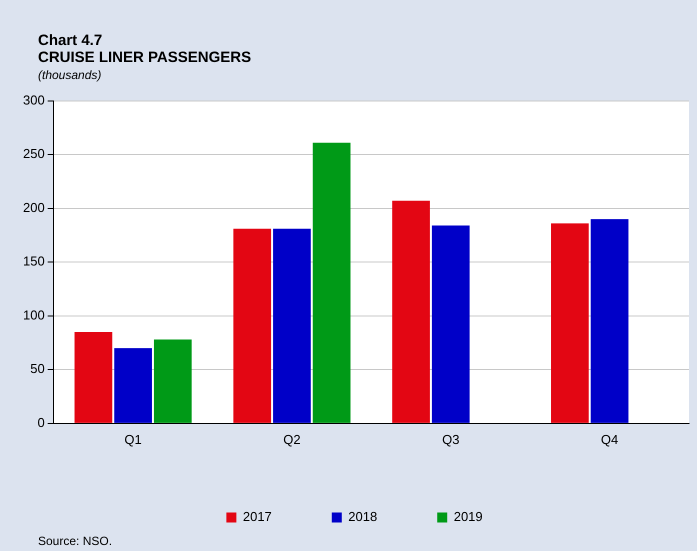  I want to click on legend-label: 2017, so click(257, 516).